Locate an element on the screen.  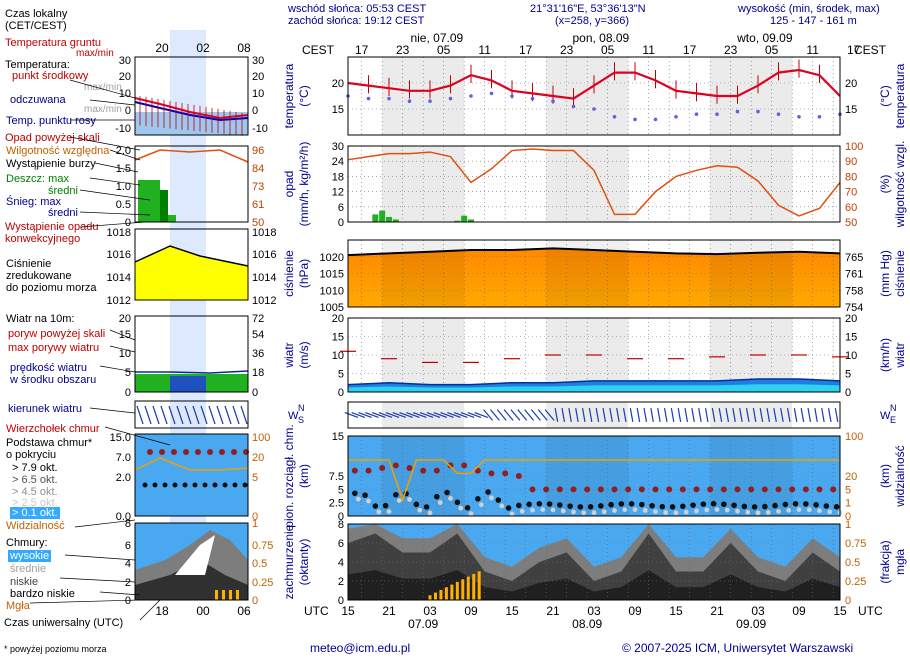
axis-prec-left-unit: (mm/h, kg/m²/h) is located at coordinates (304, 184).